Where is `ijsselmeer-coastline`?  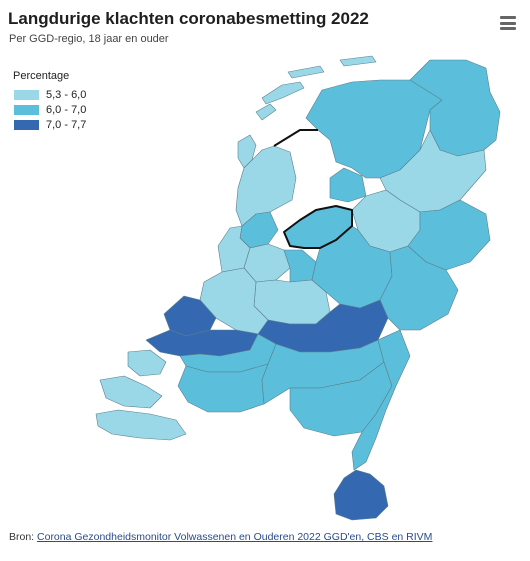
ijsselmeer-coastline is located at coordinates (318, 227).